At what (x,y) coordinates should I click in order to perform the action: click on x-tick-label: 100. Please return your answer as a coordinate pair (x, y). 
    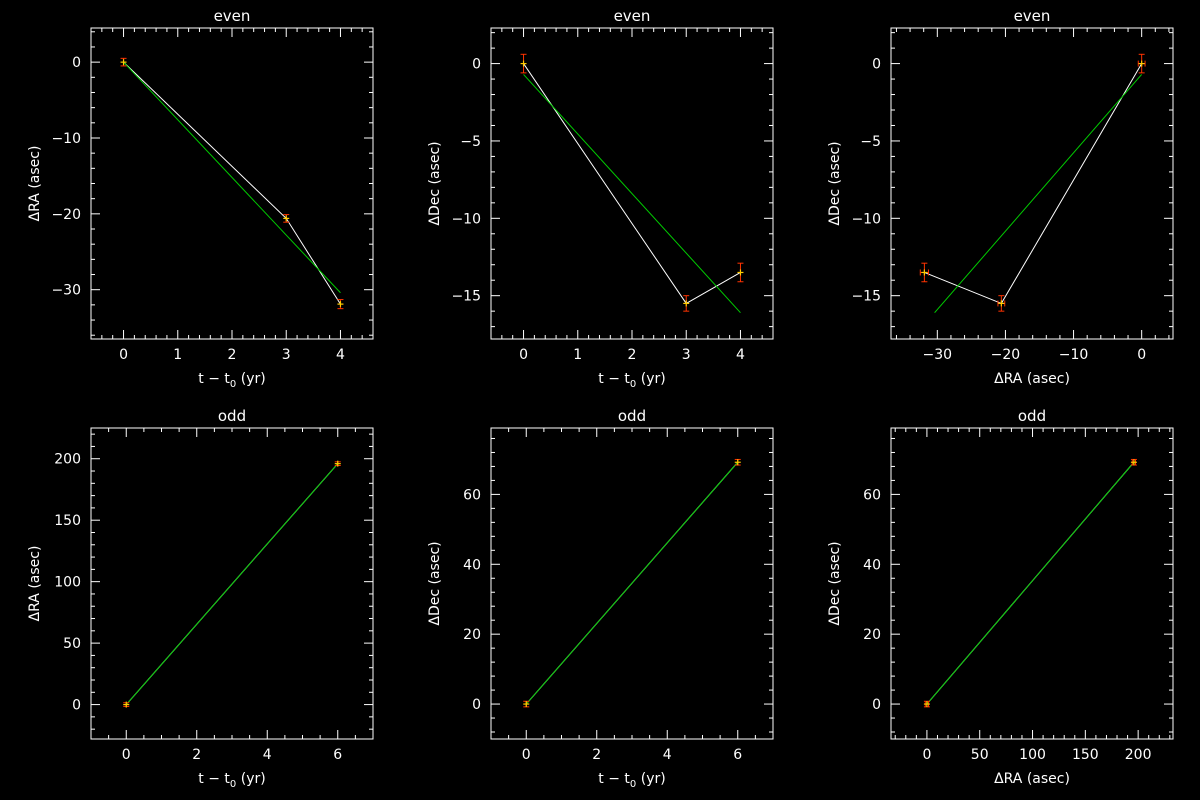
    Looking at the image, I should click on (1032, 755).